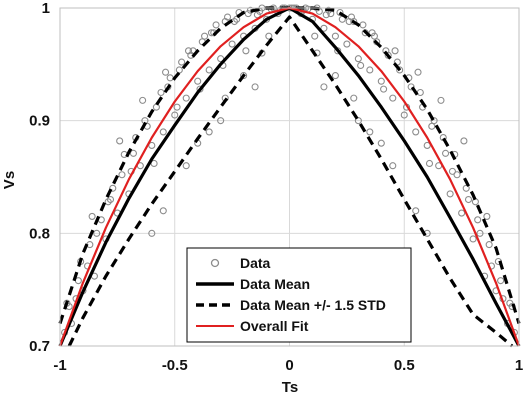  I want to click on x-tick-label: 0, so click(289, 365).